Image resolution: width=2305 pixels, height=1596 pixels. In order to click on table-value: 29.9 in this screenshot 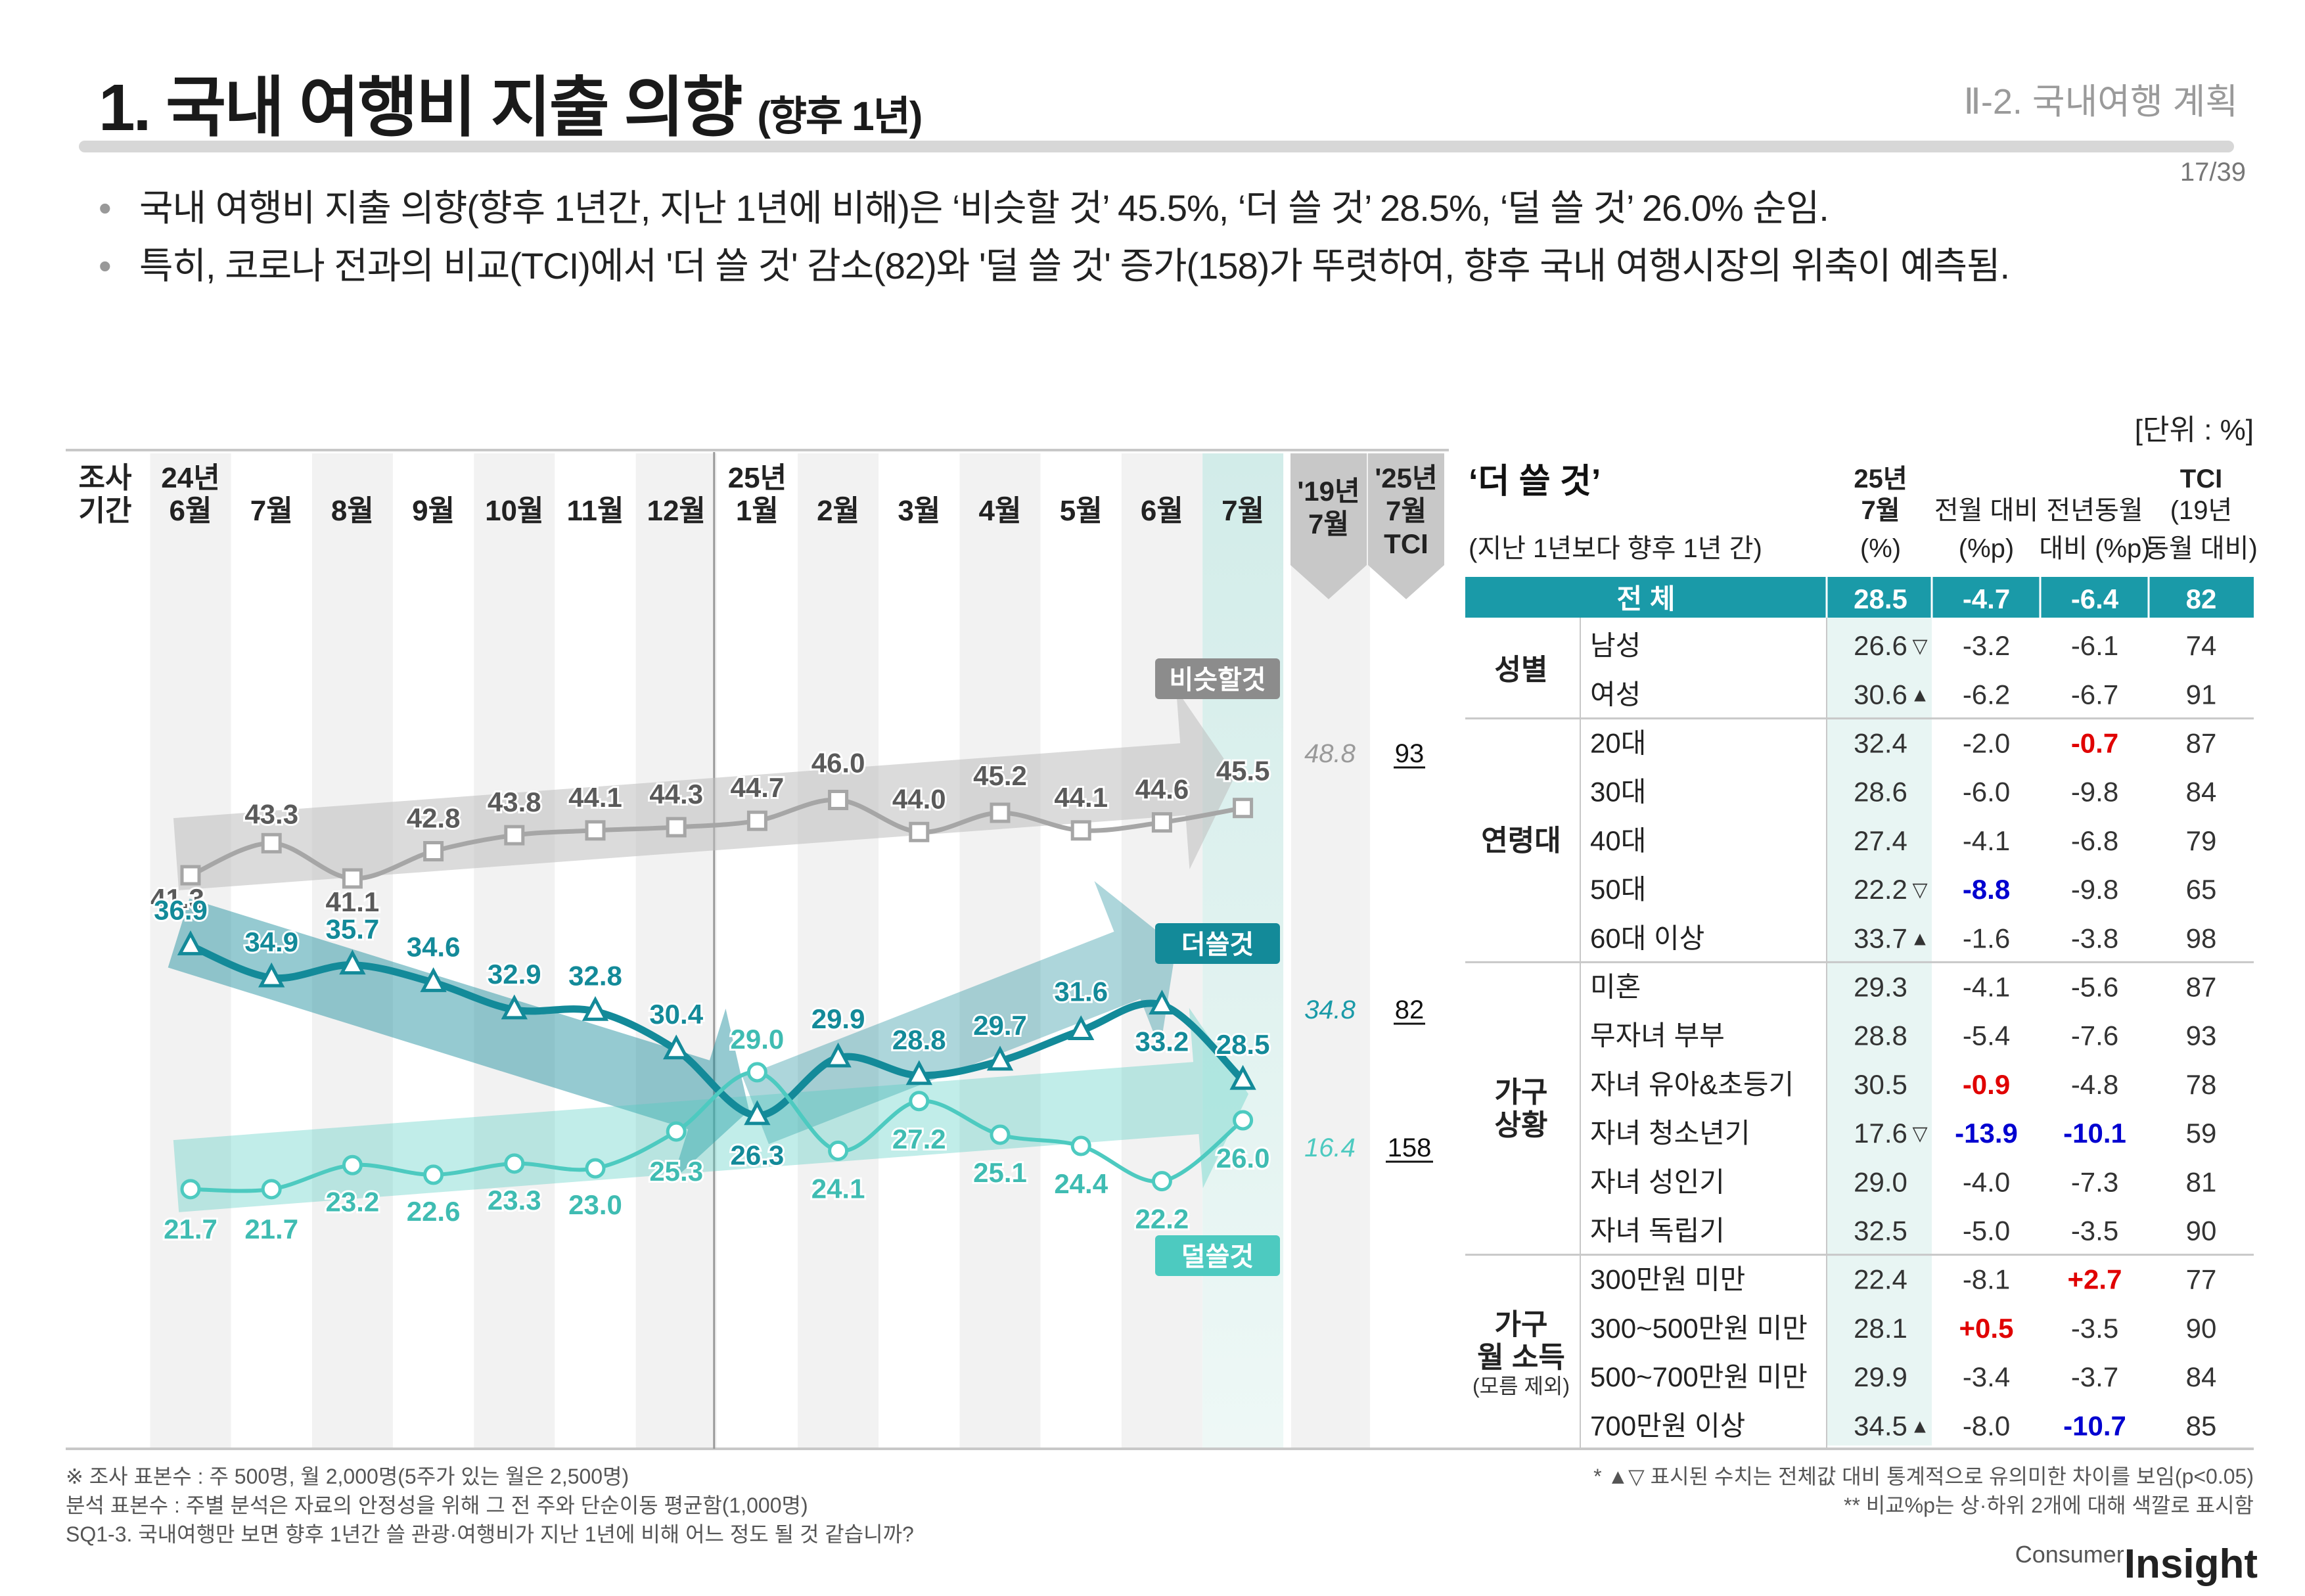, I will do `click(1880, 1376)`.